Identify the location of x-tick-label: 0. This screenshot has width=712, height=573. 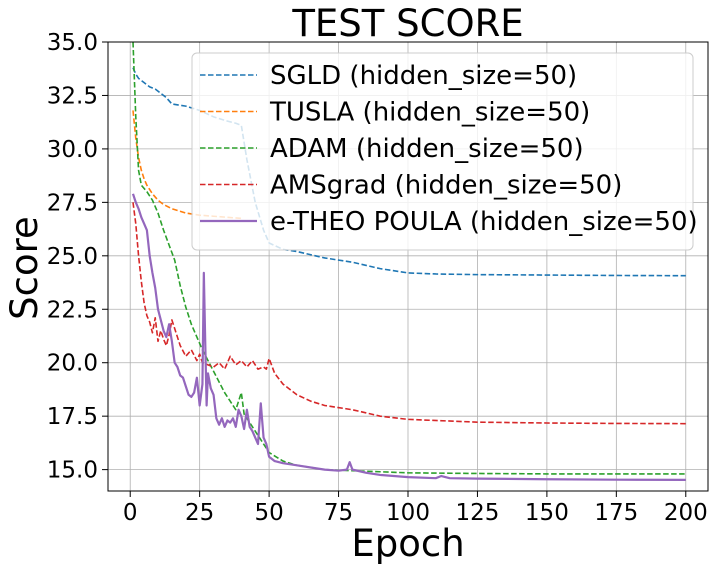
(130, 513).